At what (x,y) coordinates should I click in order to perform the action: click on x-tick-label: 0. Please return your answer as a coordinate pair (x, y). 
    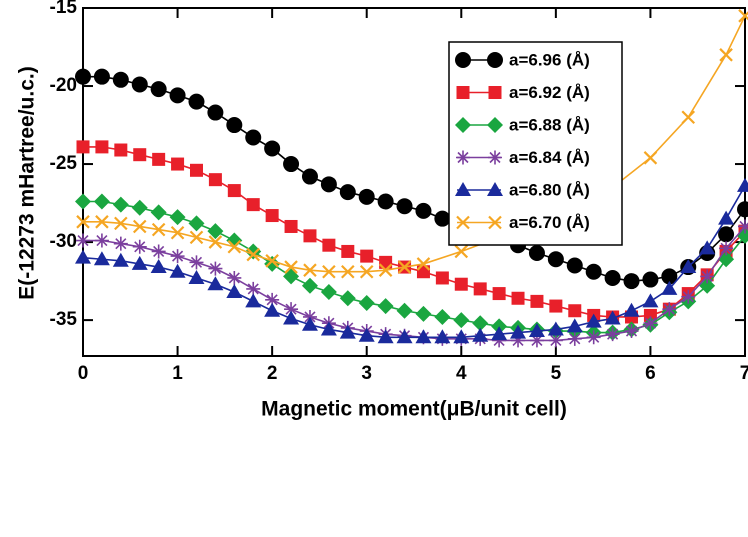
    Looking at the image, I should click on (83, 373).